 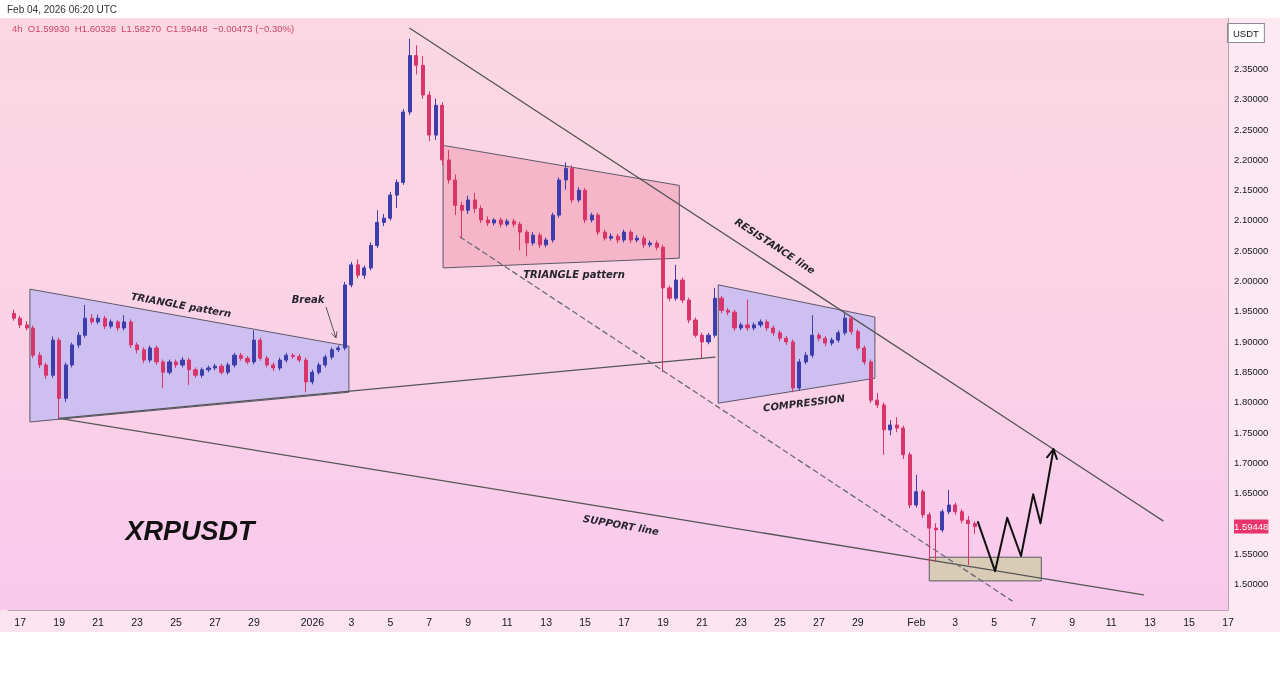 I want to click on y-tick-label: 1.59448, so click(x=1251, y=527).